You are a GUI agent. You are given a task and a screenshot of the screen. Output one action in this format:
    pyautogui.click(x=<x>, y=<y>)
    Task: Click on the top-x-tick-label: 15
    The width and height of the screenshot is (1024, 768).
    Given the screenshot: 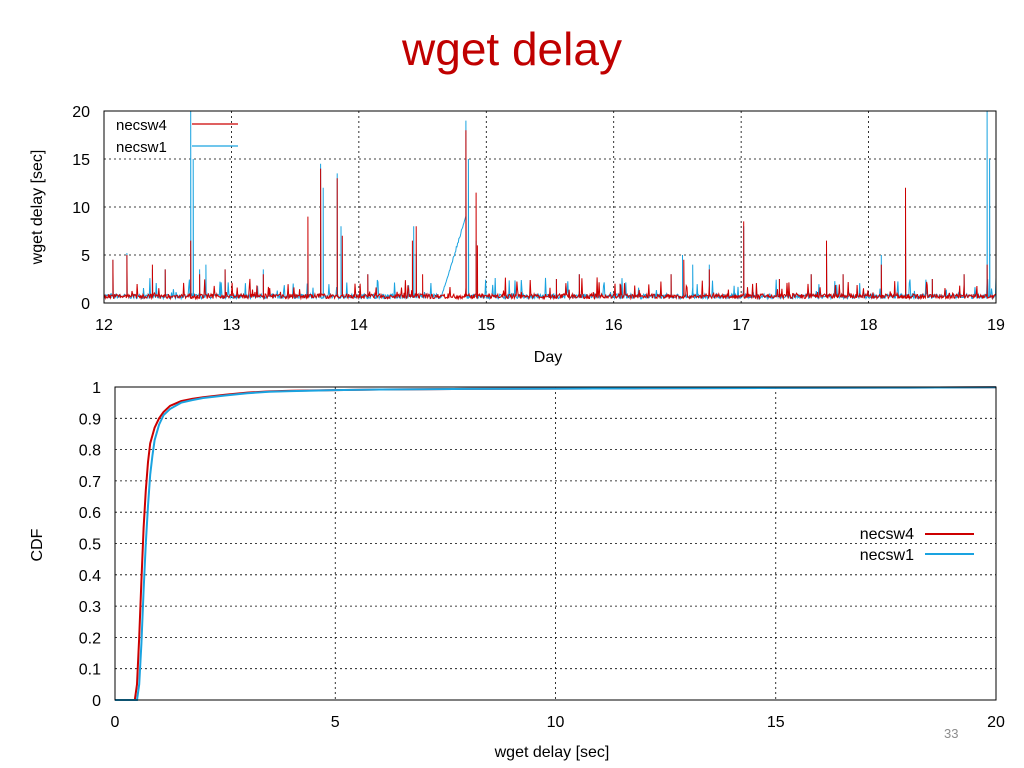 What is the action you would take?
    pyautogui.click(x=486, y=325)
    